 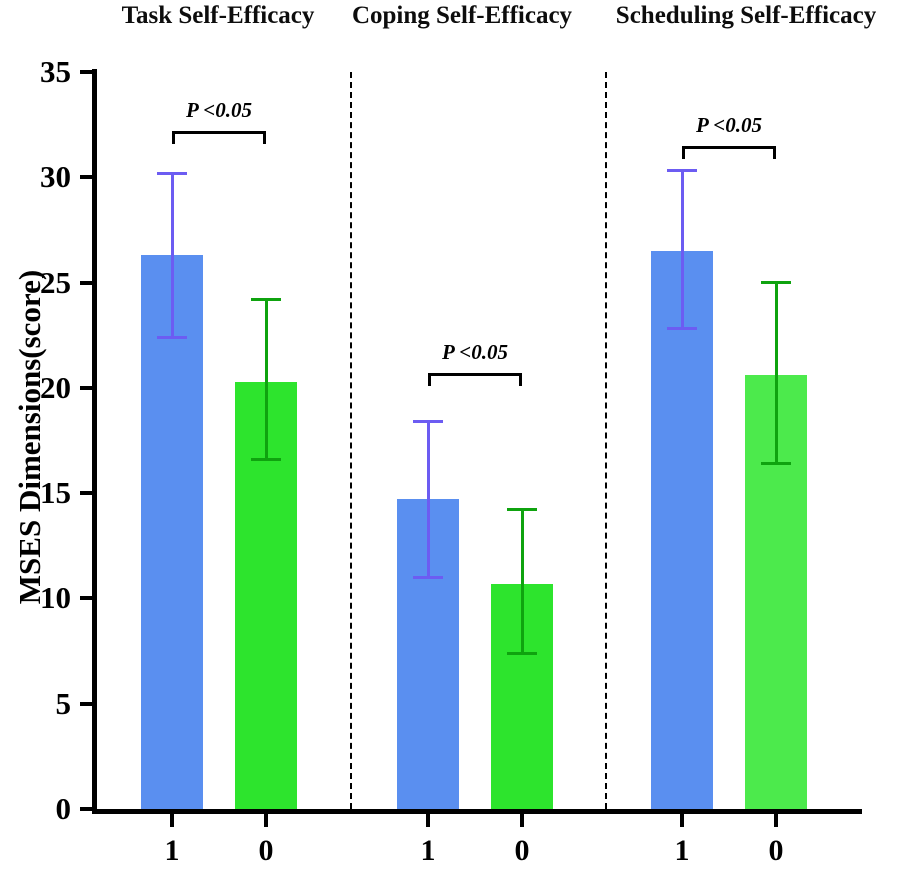 What do you see at coordinates (746, 15) in the screenshot?
I see `group-title-scheduling: Scheduling Self-Efficacy` at bounding box center [746, 15].